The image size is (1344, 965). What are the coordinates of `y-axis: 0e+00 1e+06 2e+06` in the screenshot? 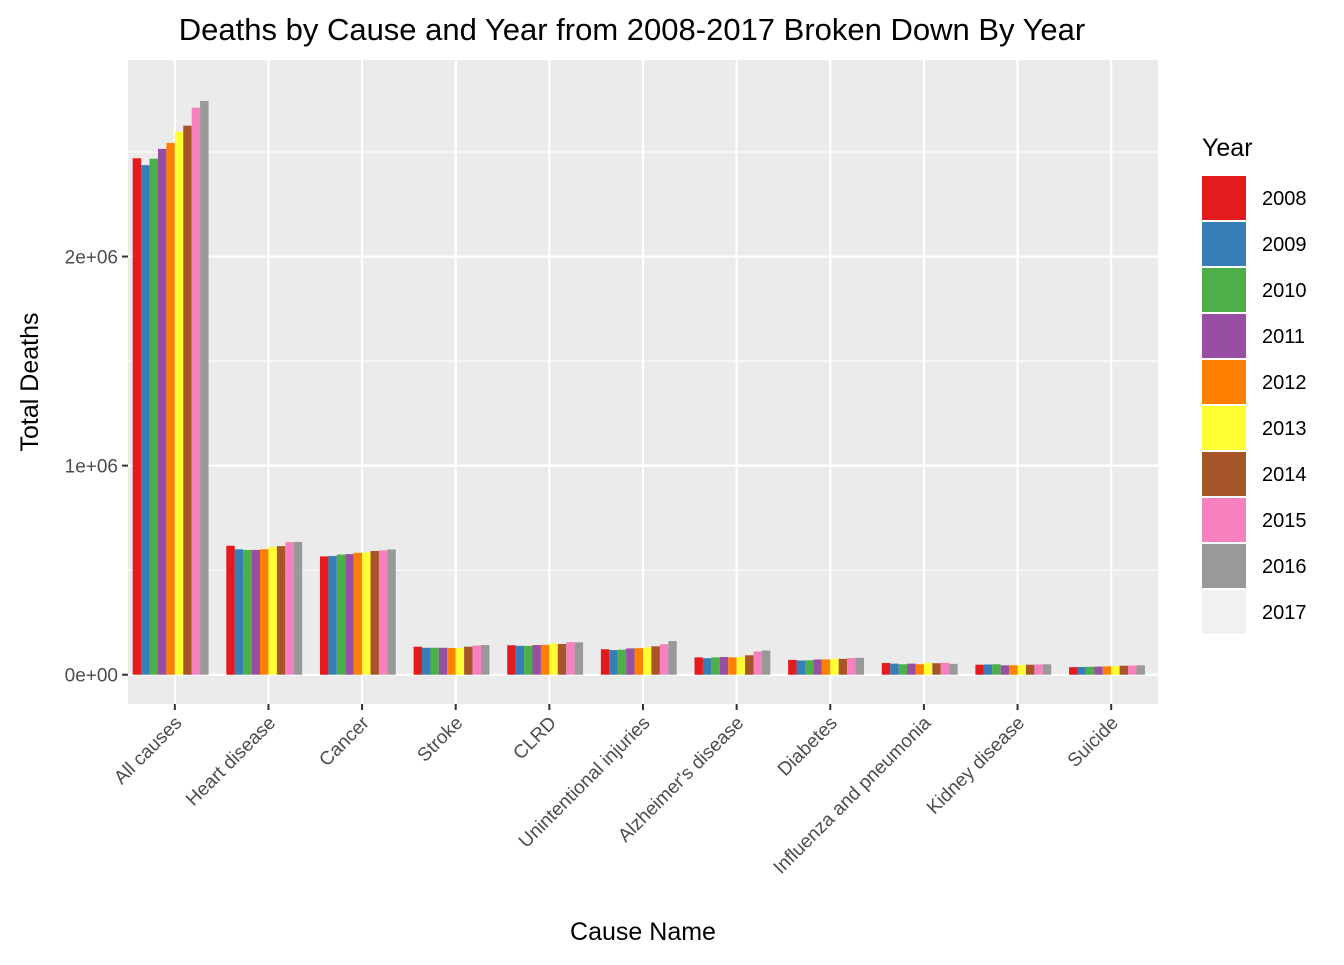 It's located at (96, 467).